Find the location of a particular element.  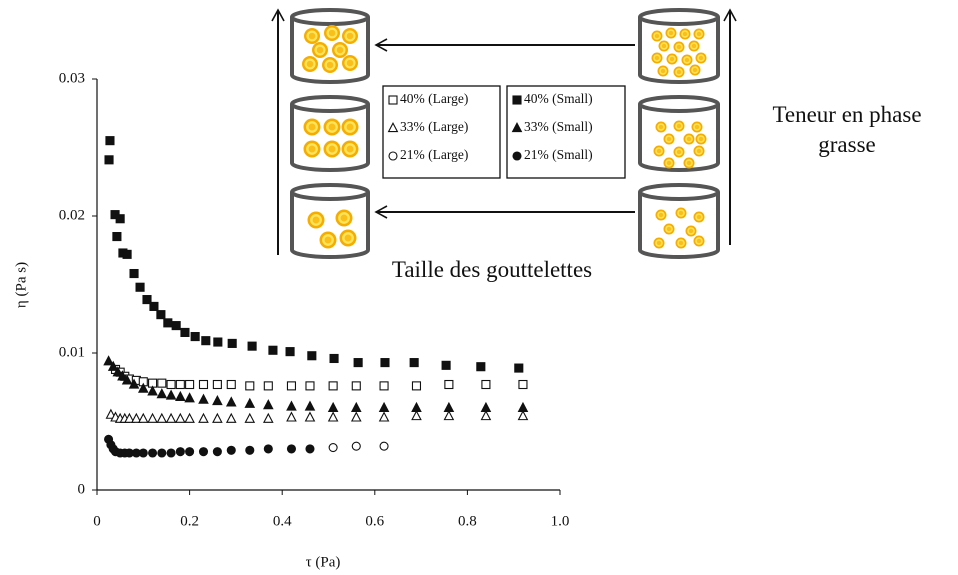

legend-label: 40% (Small) is located at coordinates (558, 98).